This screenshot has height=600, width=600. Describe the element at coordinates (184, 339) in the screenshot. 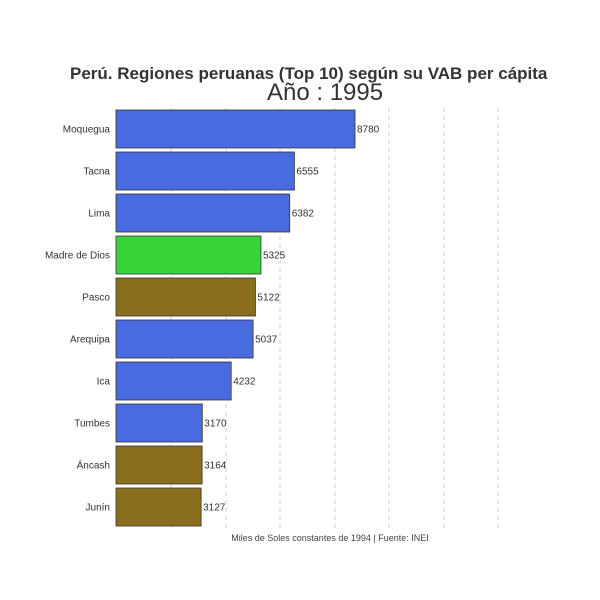

I see `bar-arequipa` at that location.